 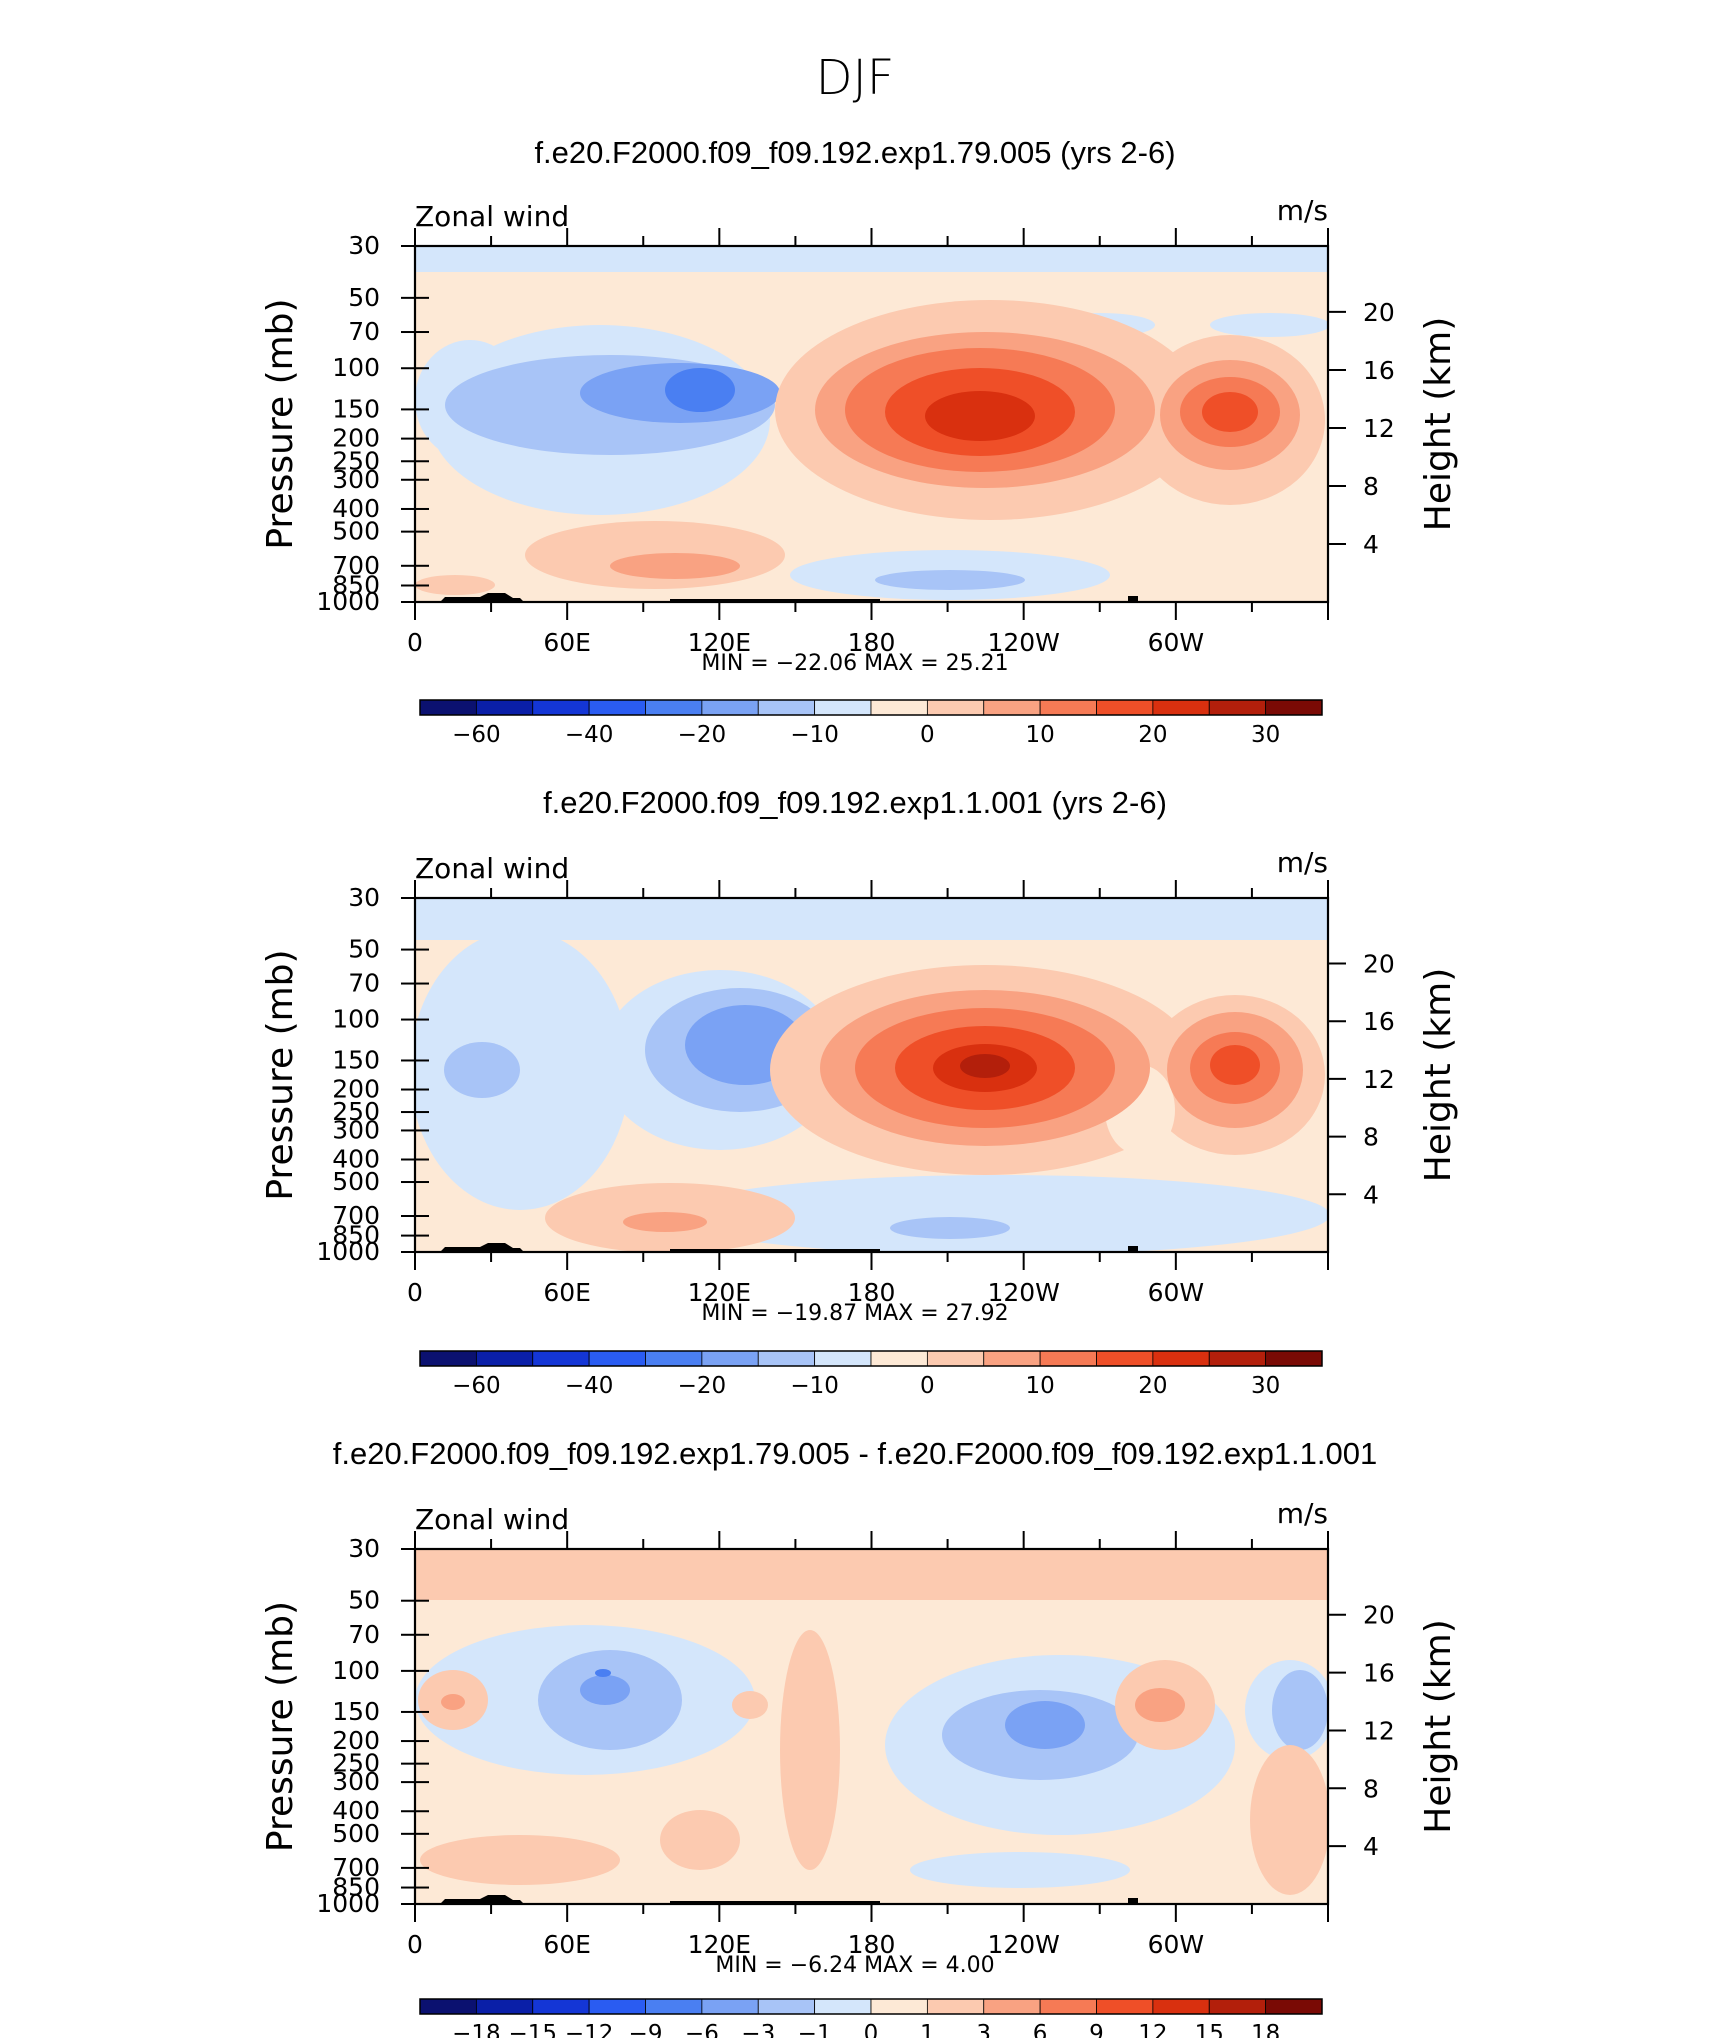 What do you see at coordinates (871, 2029) in the screenshot?
I see `colorbar-label: 0` at bounding box center [871, 2029].